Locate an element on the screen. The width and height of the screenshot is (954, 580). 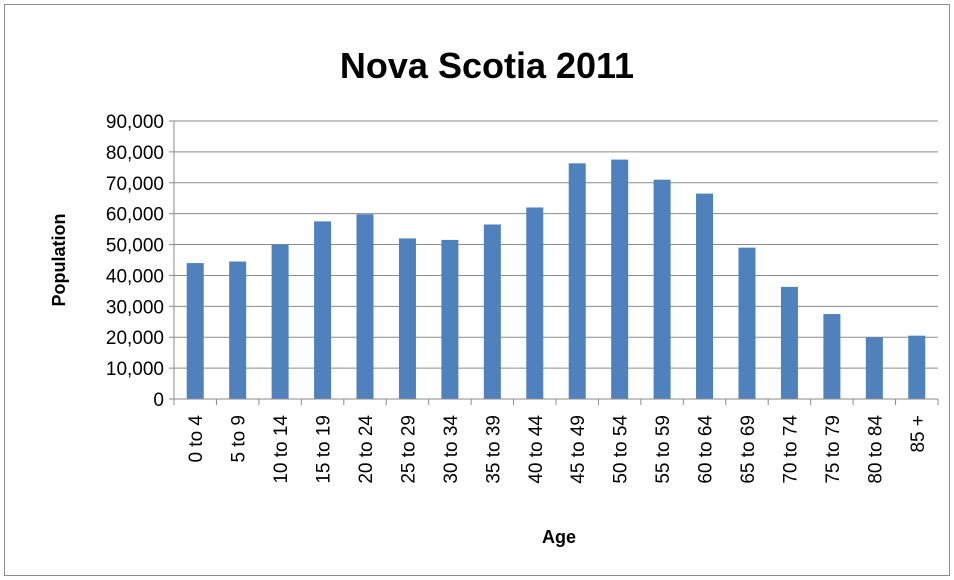
x-tick-label: 60 to 64 is located at coordinates (706, 449).